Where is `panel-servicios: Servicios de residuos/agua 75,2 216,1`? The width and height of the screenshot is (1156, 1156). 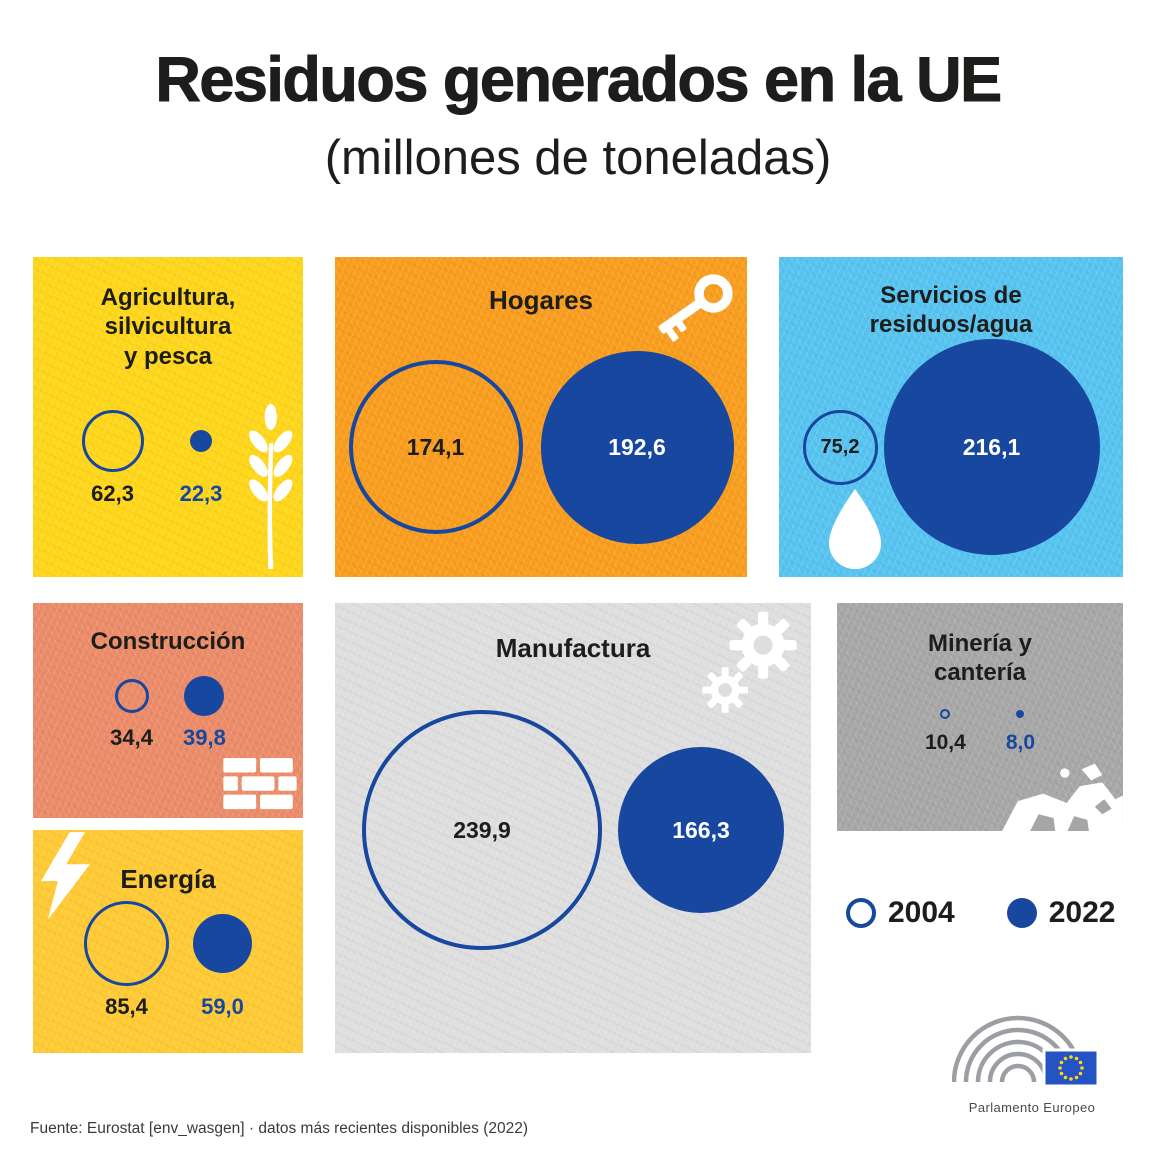
panel-servicios: Servicios de residuos/agua 75,2 216,1 is located at coordinates (951, 417).